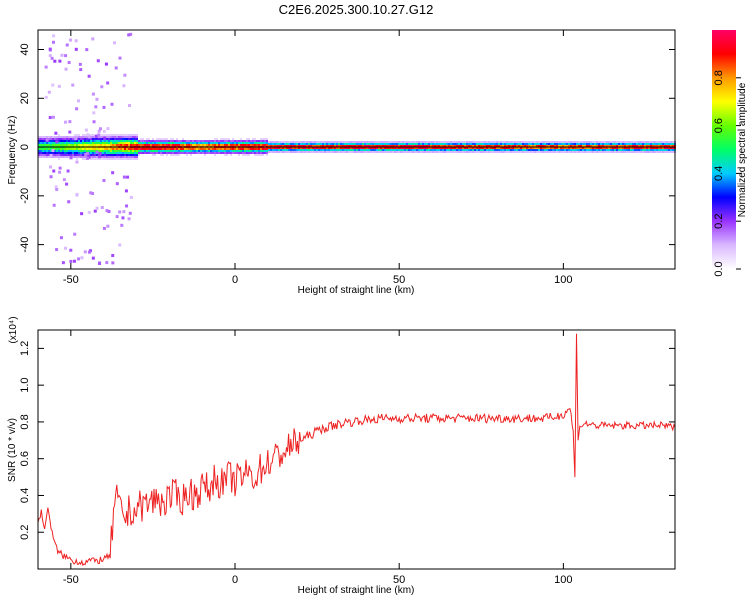 This screenshot has height=600, width=750. I want to click on colorbar-ticks: 0.00.20.40.60.8, so click(727, 173).